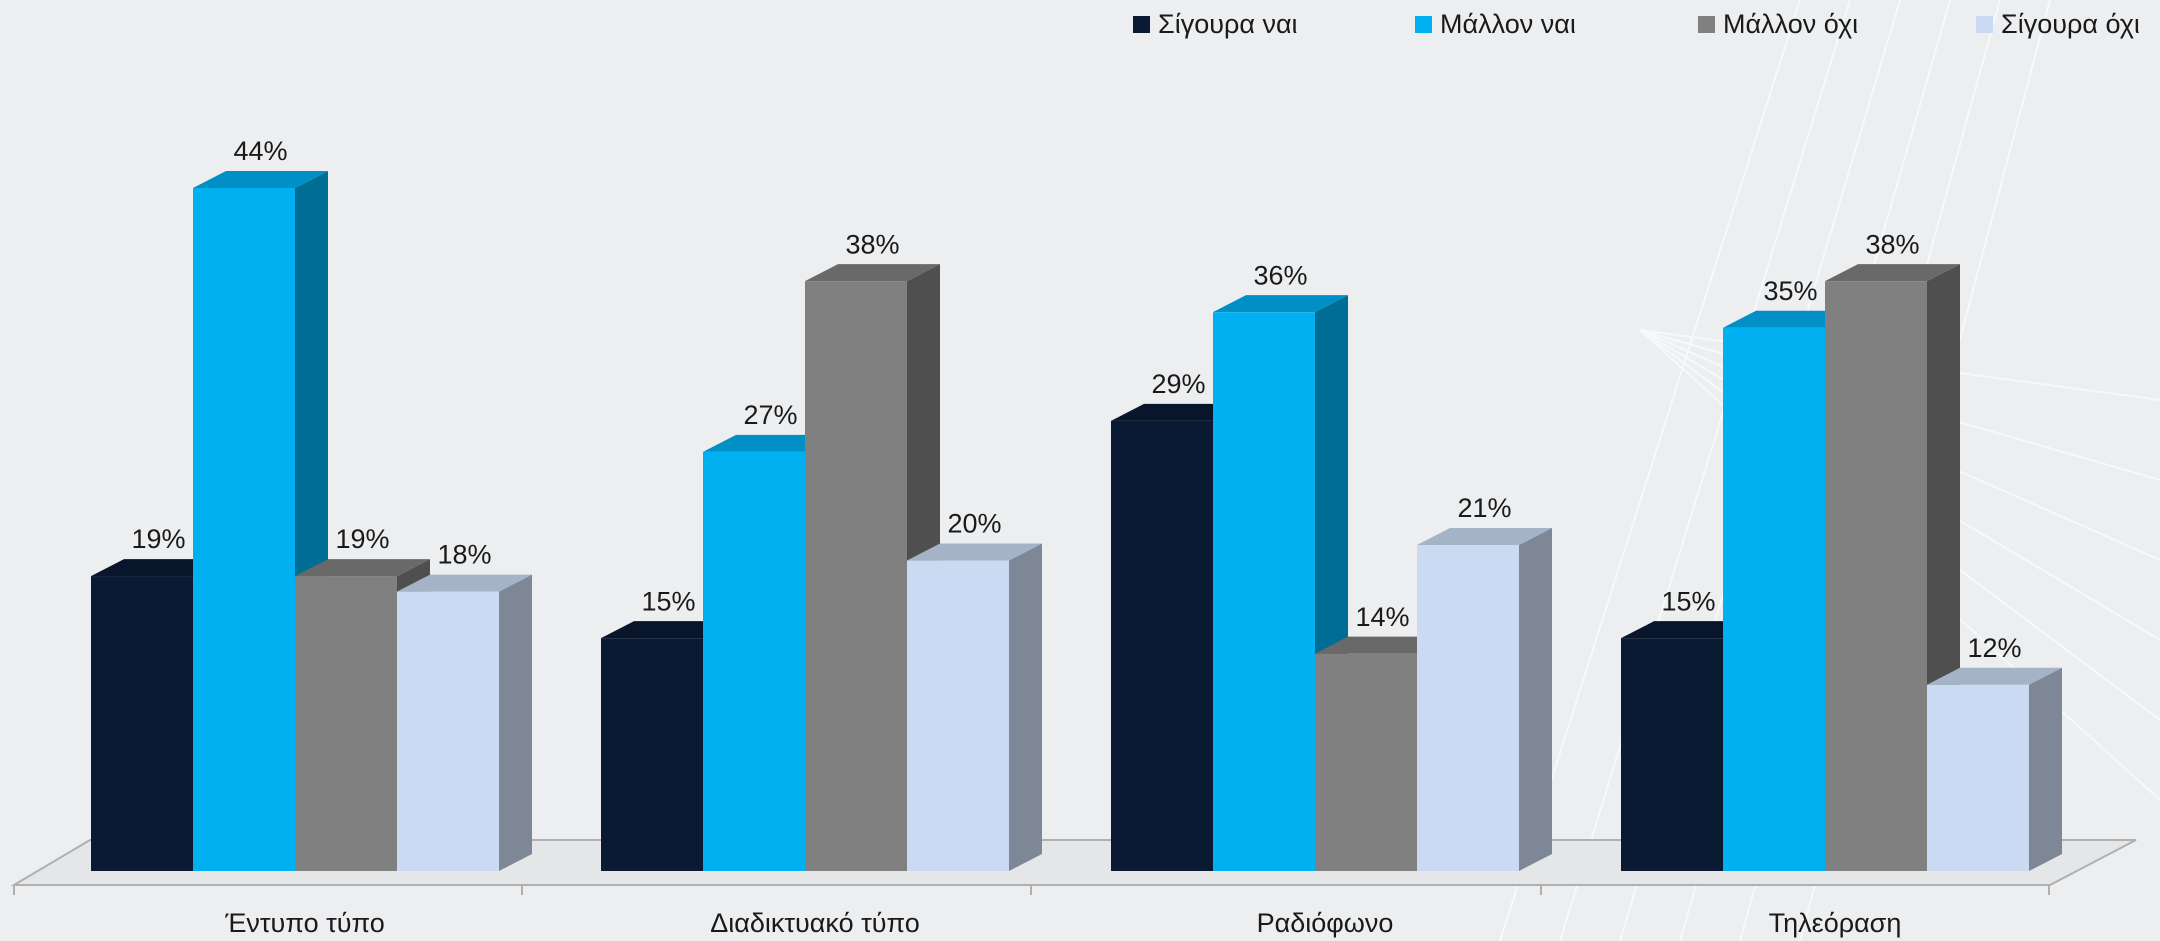 The height and width of the screenshot is (941, 2160). Describe the element at coordinates (815, 923) in the screenshot. I see `x-tick-label: Διαδικτυακό τύπο` at that location.